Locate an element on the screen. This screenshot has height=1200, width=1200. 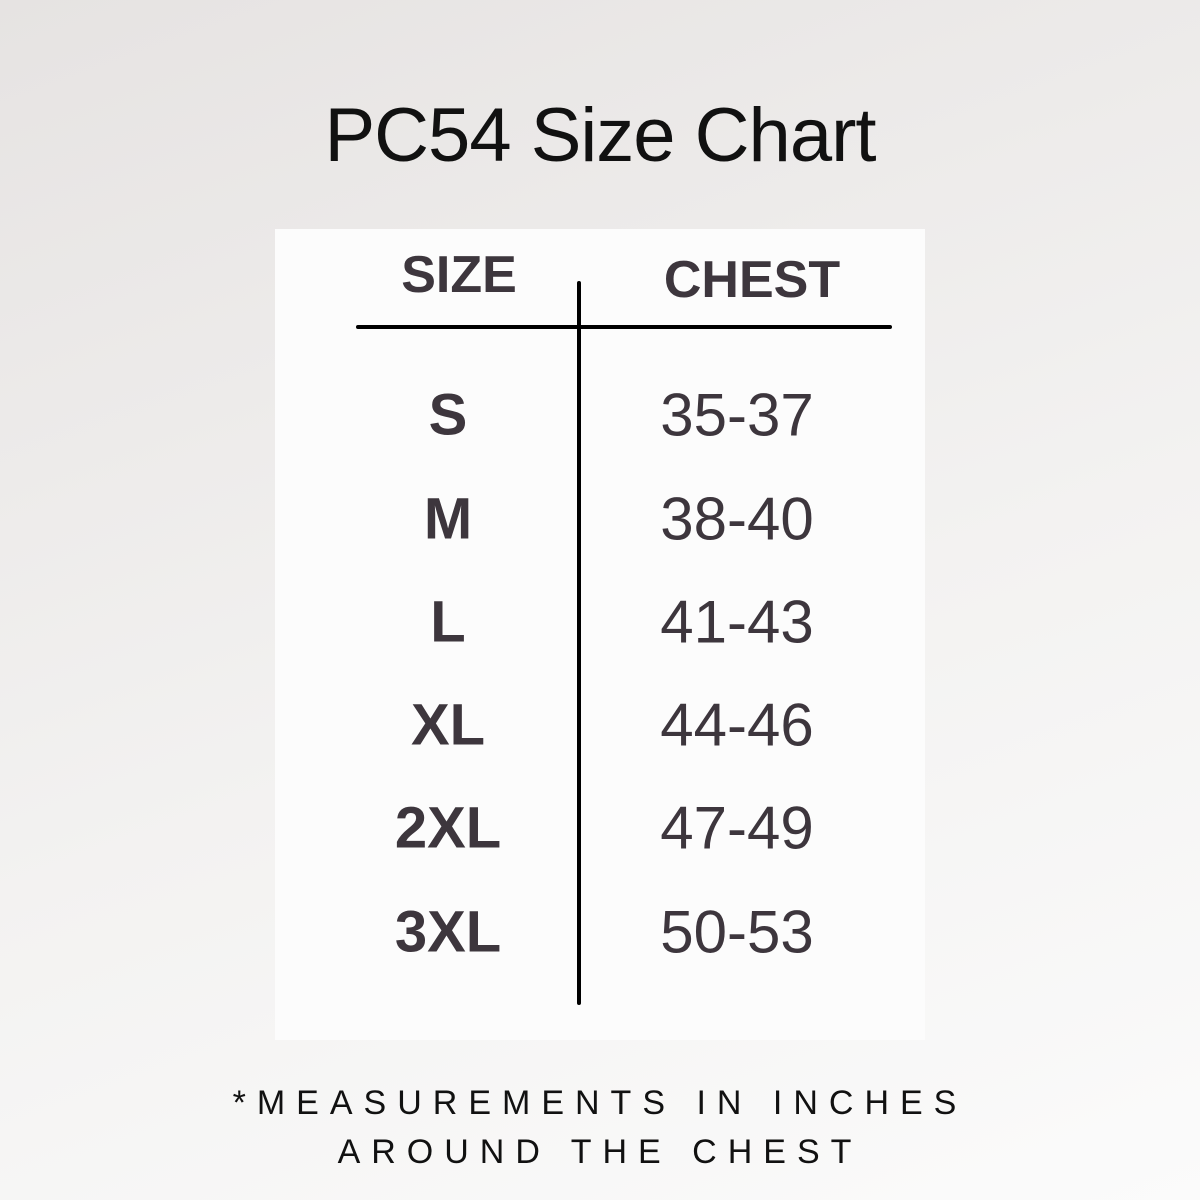
chest-cell: 41-43 is located at coordinates (737, 622).